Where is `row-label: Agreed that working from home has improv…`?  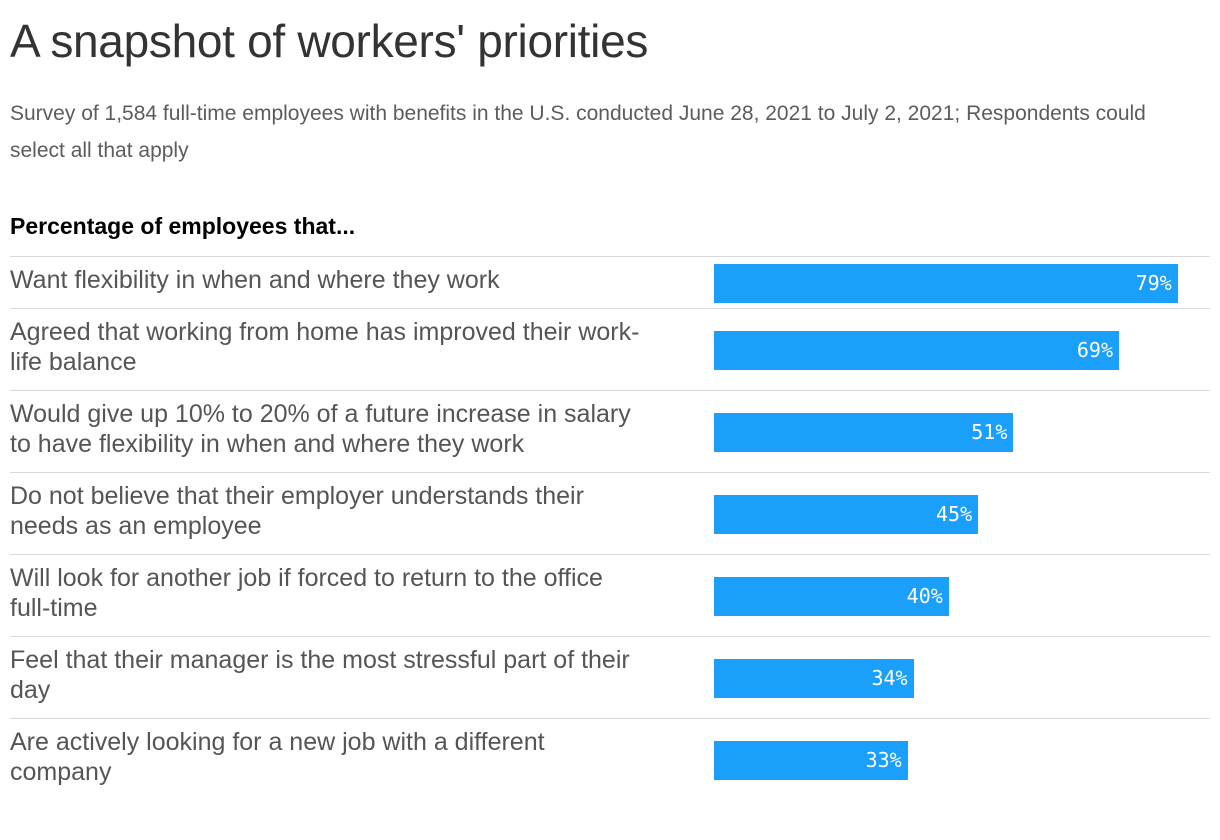
row-label: Agreed that working from home has improv… is located at coordinates (325, 347).